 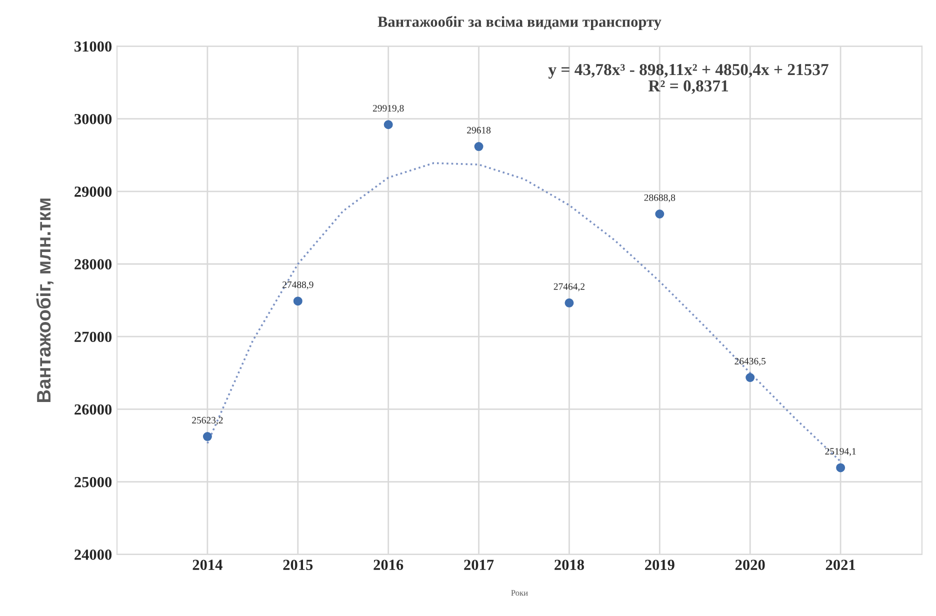 I want to click on x-tick-label: 2021, so click(x=841, y=565).